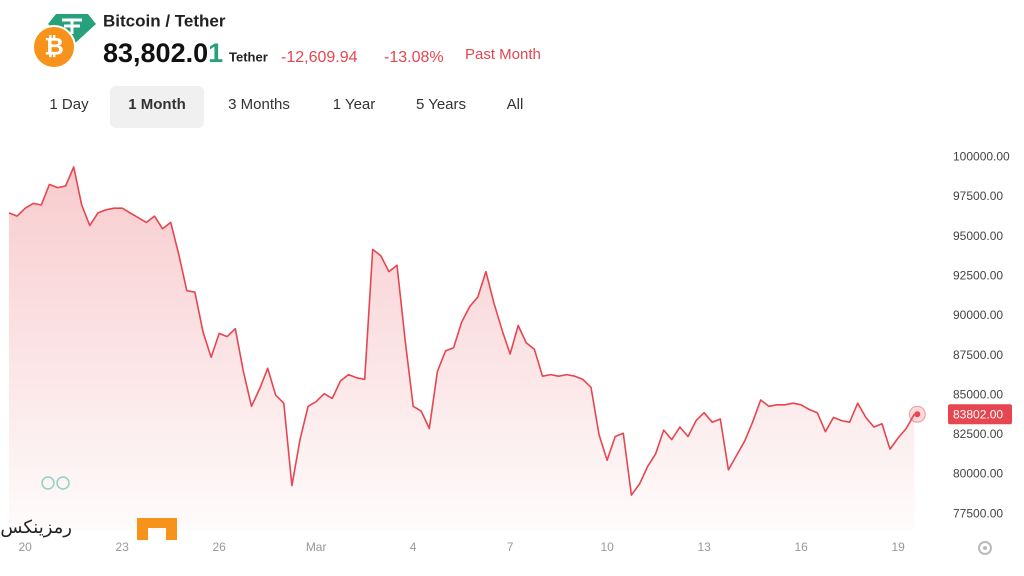 The width and height of the screenshot is (1024, 576). Describe the element at coordinates (36, 527) in the screenshot. I see `watermark-text: رمزینکس` at that location.